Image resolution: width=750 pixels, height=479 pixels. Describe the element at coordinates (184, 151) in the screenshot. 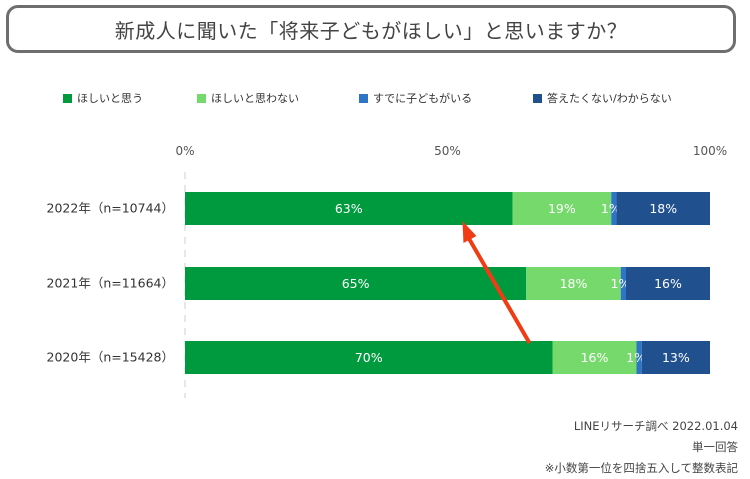

I see `x-tick-label: 0%` at that location.